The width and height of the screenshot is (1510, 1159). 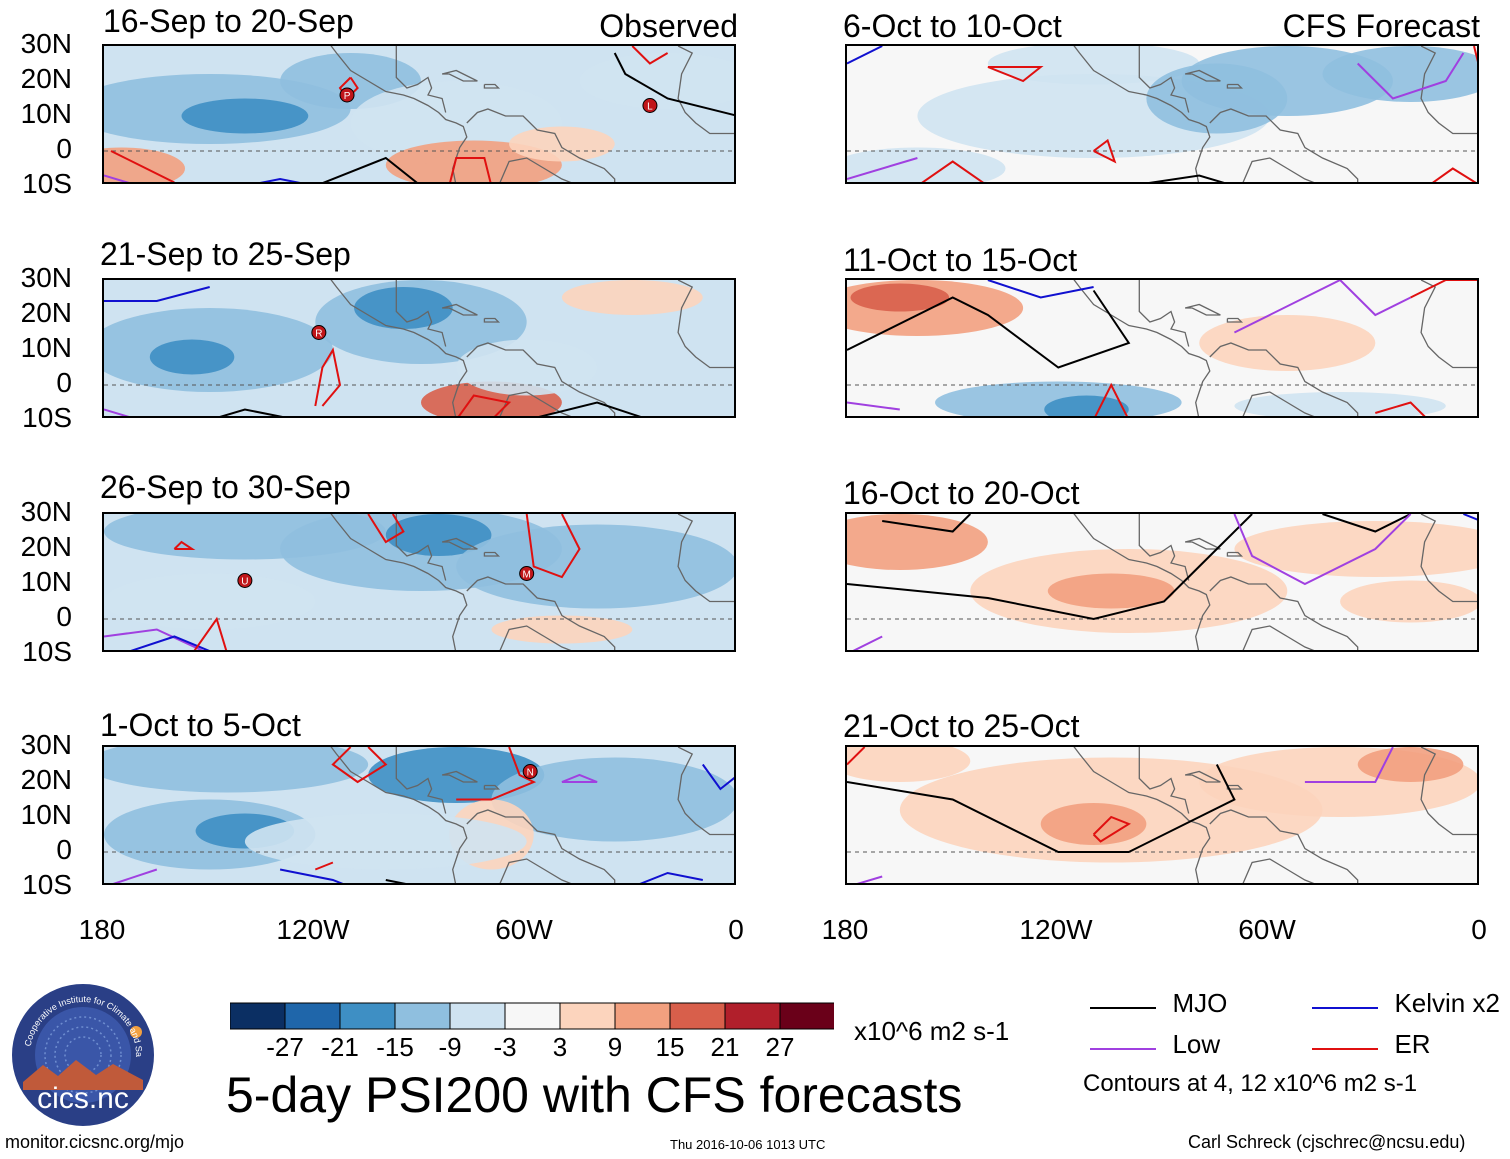 I want to click on storm-marker: M, so click(x=527, y=573).